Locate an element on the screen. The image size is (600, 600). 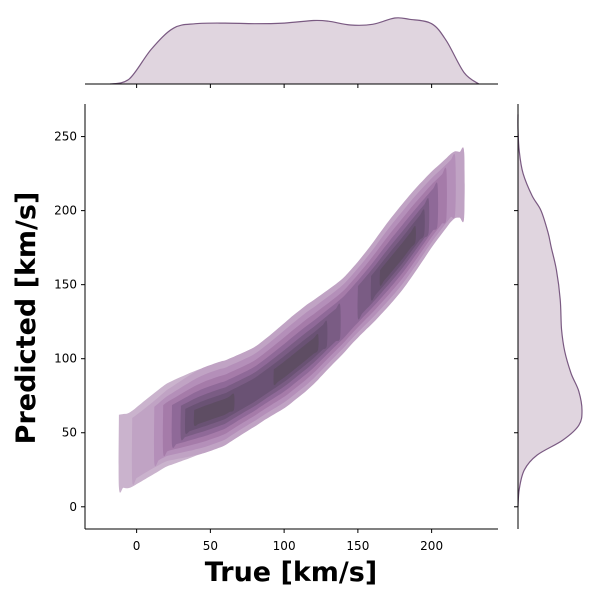
x-tick-label: 100 is located at coordinates (284, 546).